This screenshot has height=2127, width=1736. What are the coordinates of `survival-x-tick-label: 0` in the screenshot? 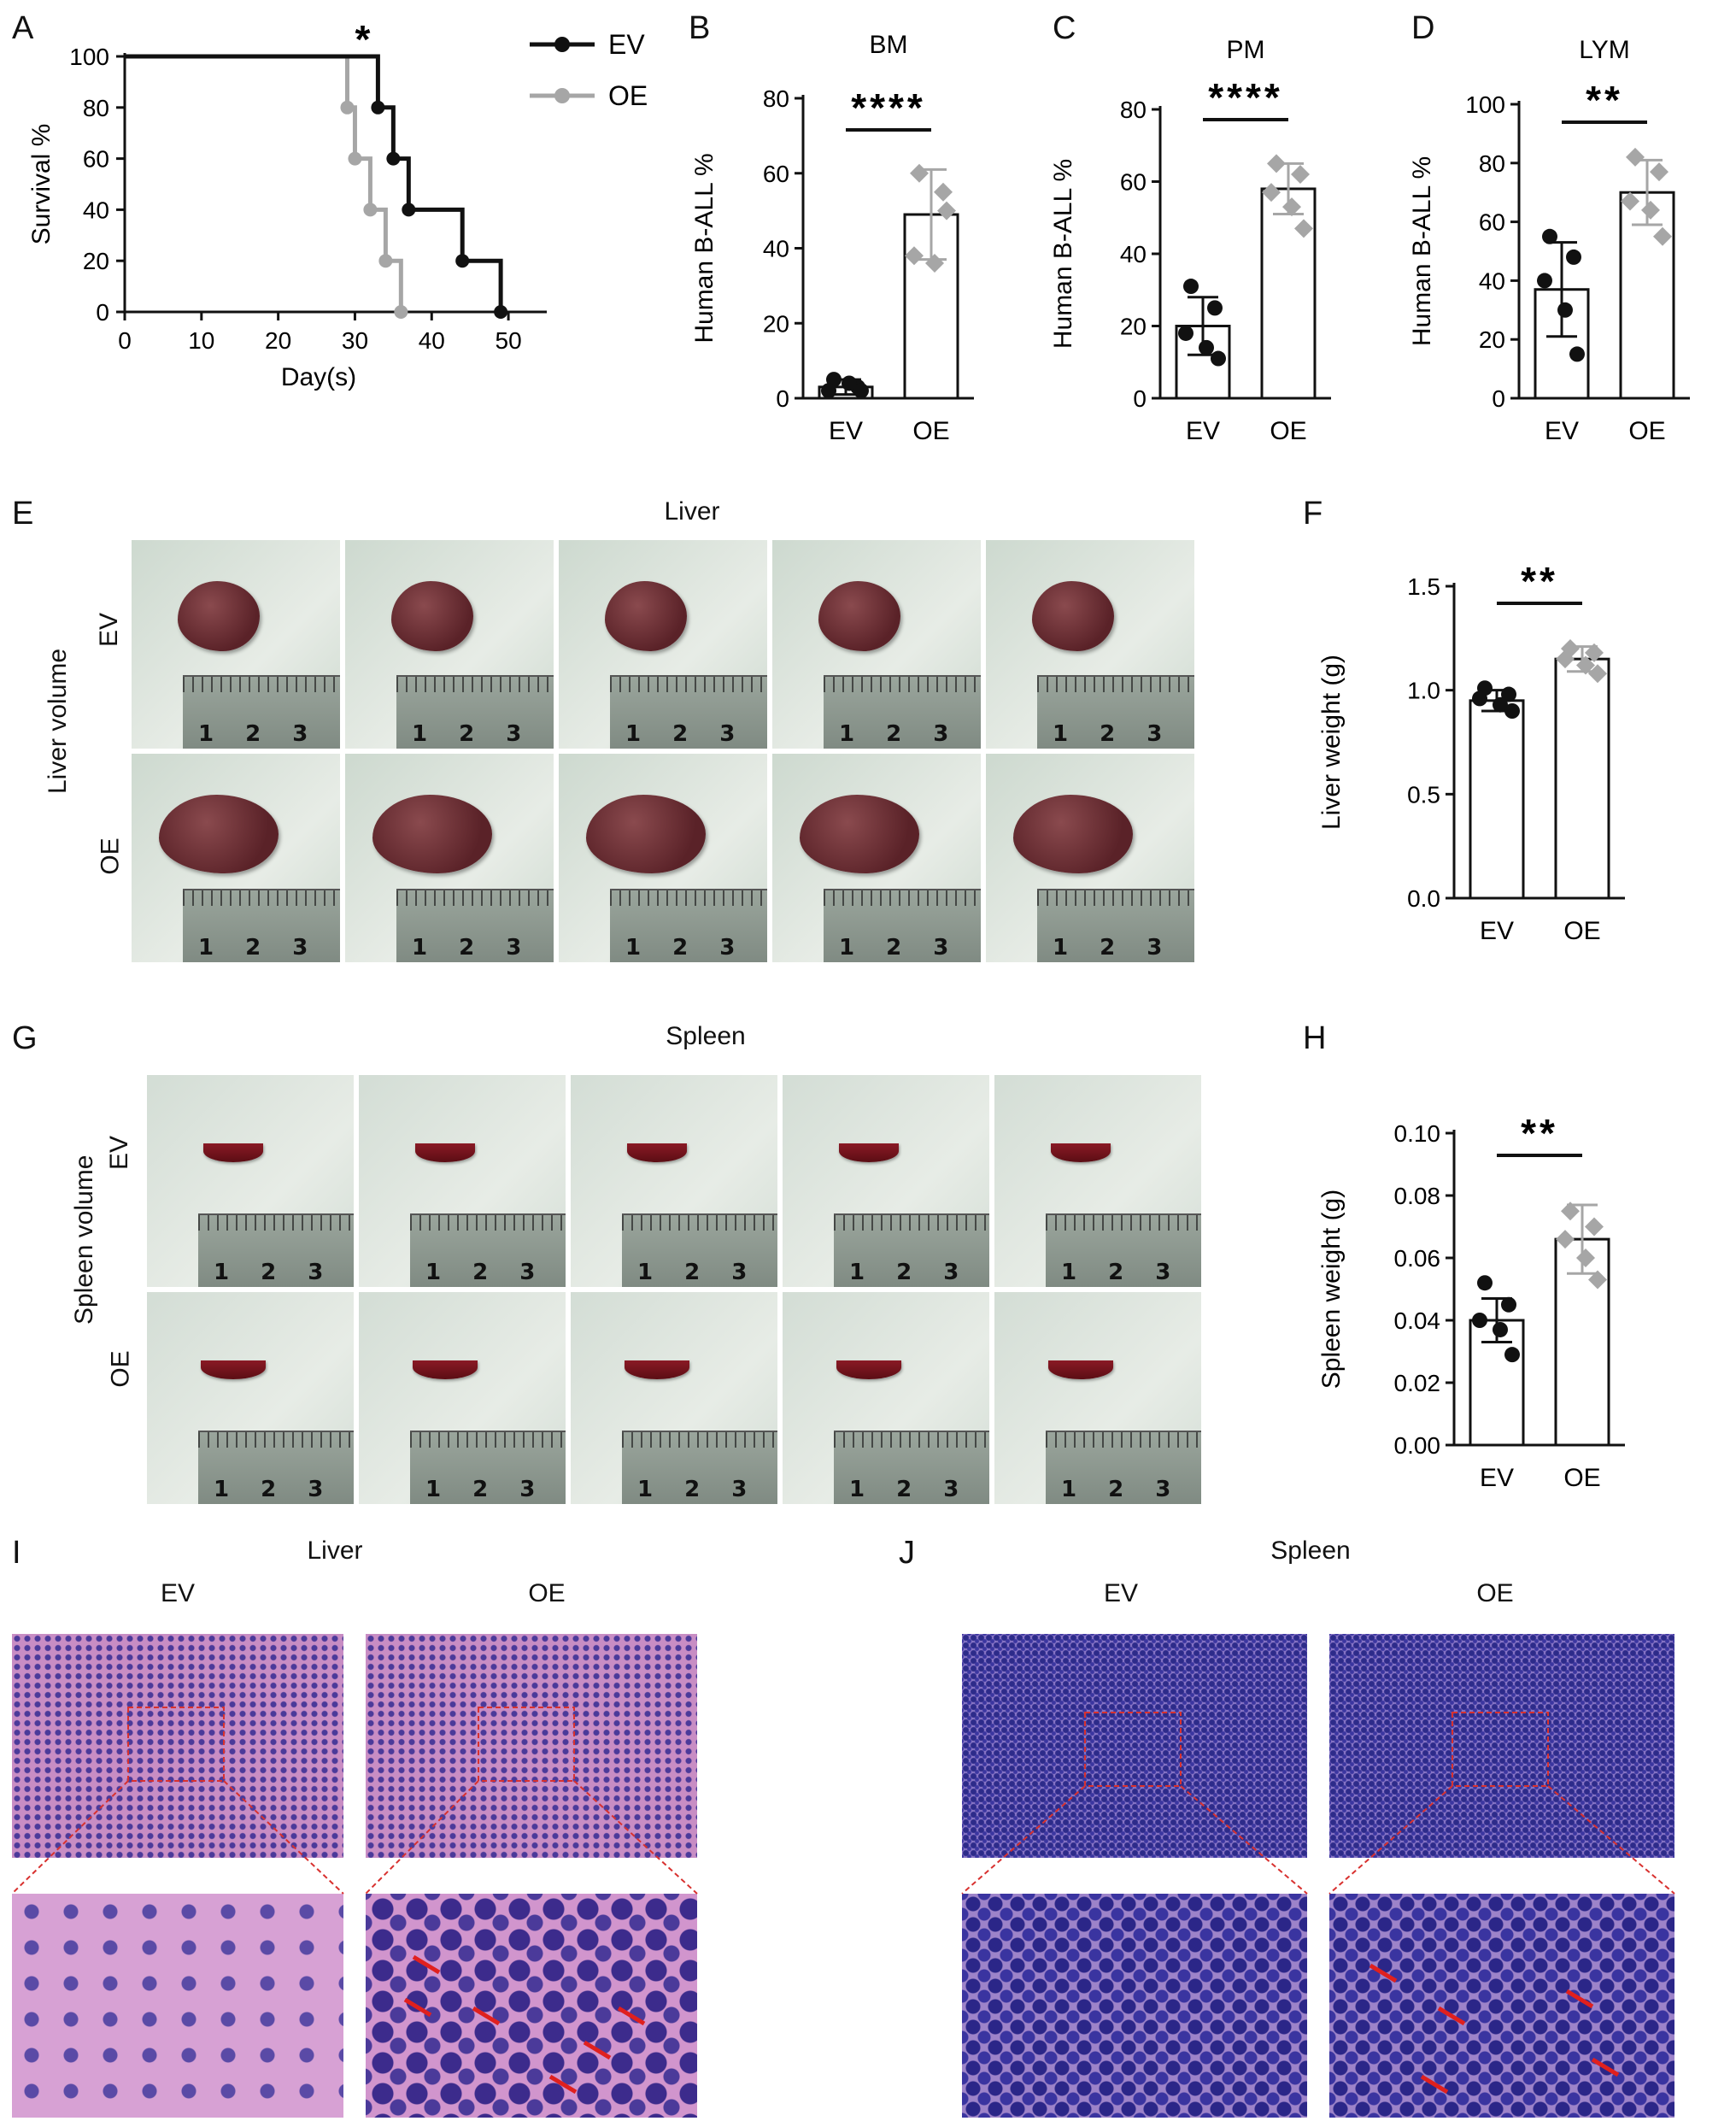 It's located at (125, 340).